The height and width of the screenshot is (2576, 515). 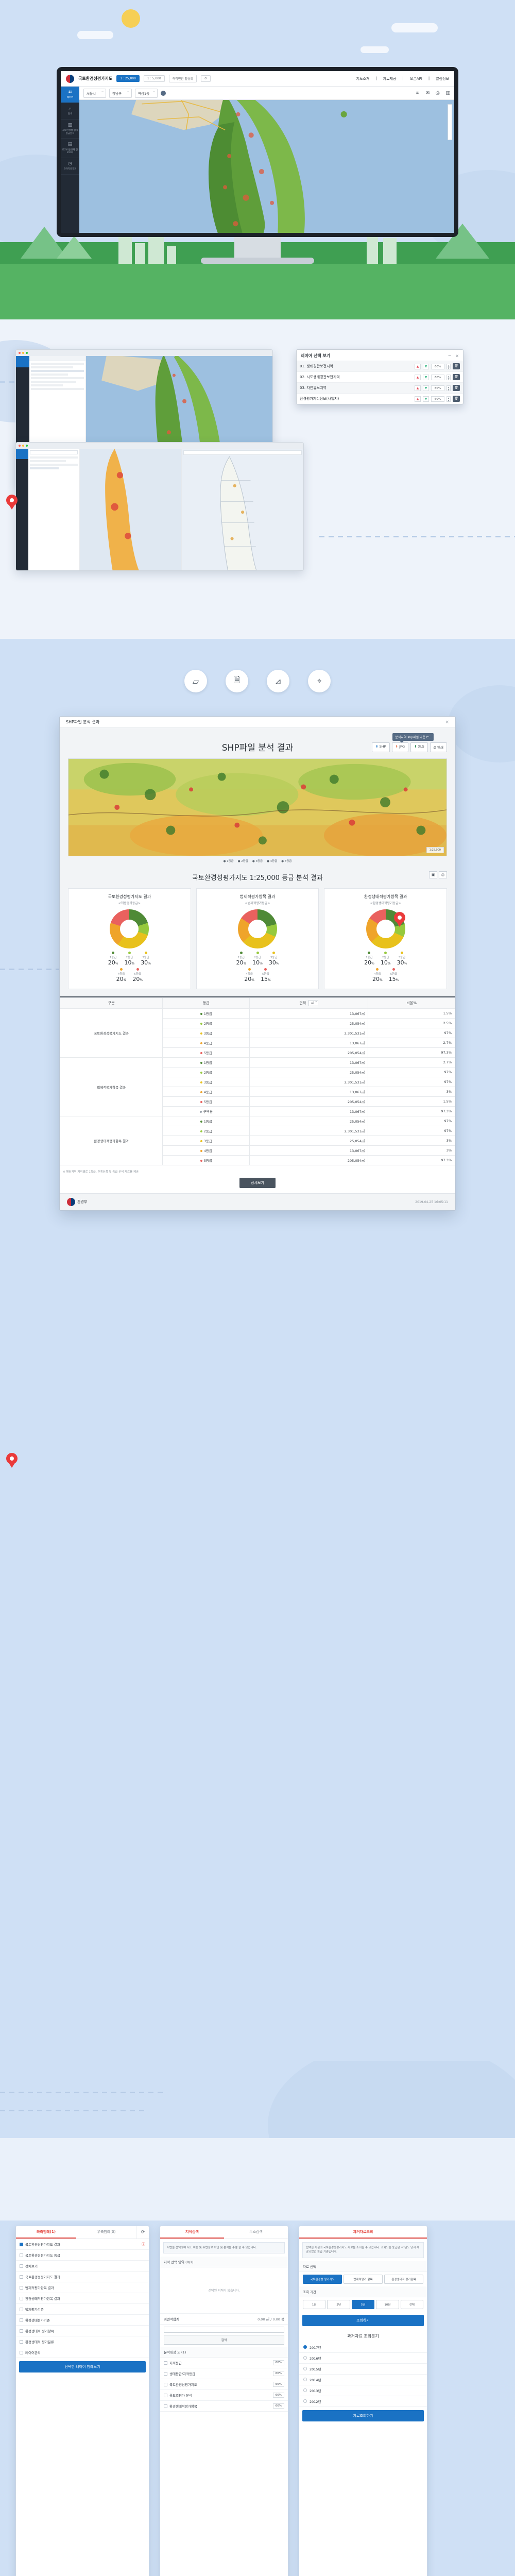 I want to click on legend-row: 국토환경성평가지도 결과 ⓘ, so click(x=82, y=2244).